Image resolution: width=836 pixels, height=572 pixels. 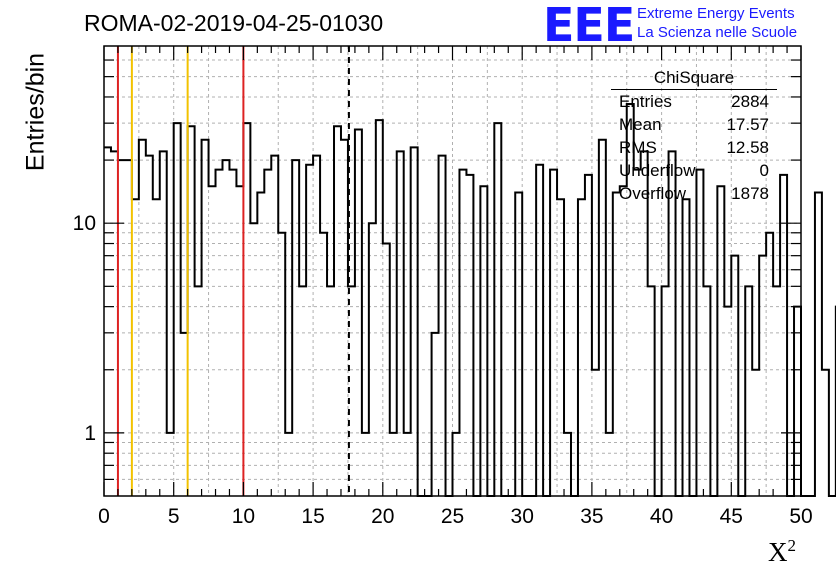 I want to click on stats-label: Entries, so click(x=645, y=101).